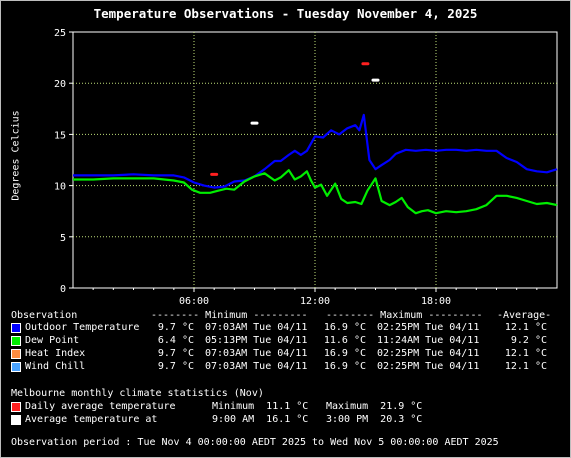  Describe the element at coordinates (60, 33) in the screenshot. I see `y-tick-label: 25` at that location.